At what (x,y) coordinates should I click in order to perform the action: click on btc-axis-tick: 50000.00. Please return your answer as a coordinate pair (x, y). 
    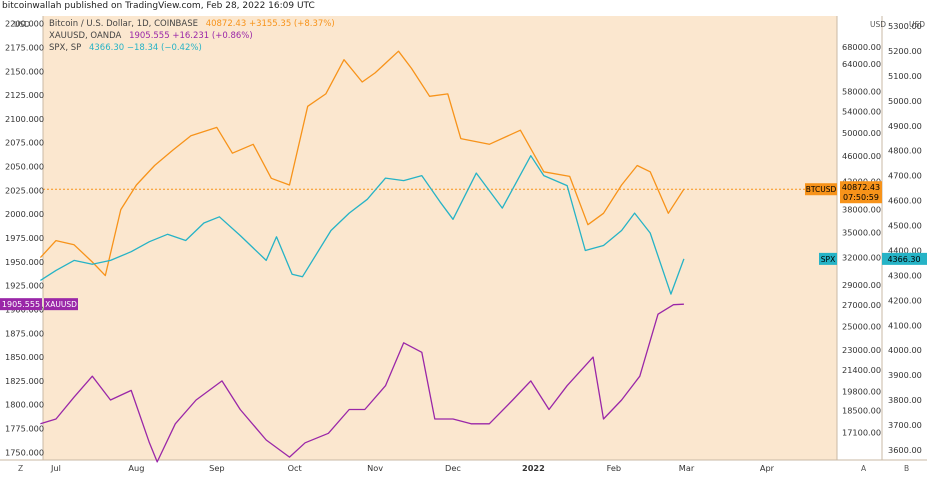
    Looking at the image, I should click on (861, 133).